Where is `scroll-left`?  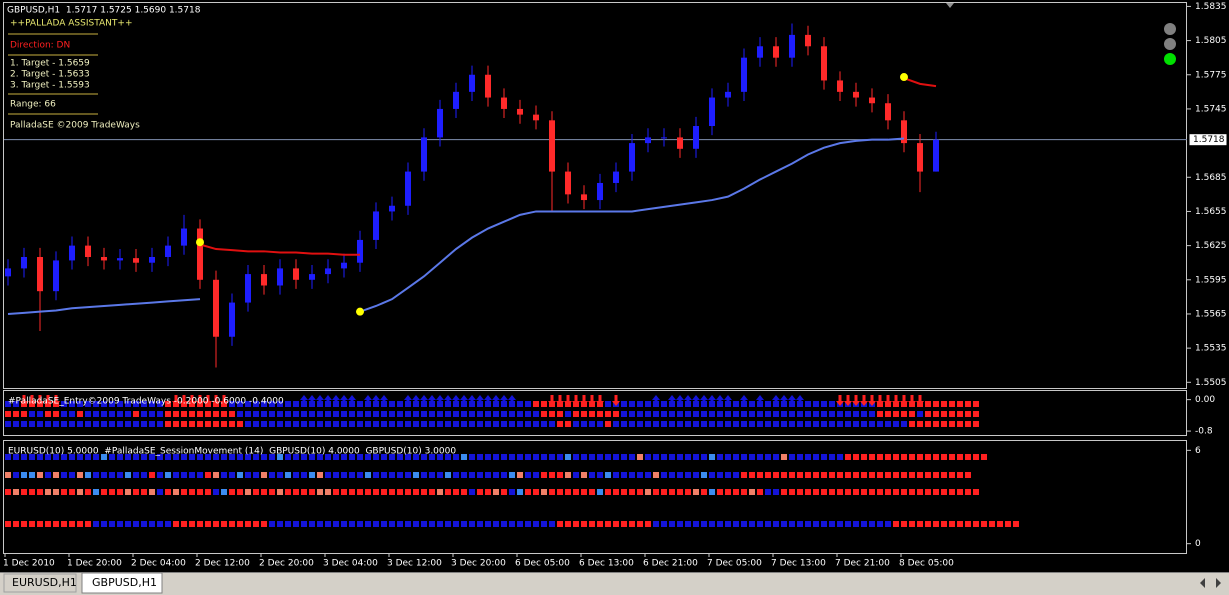
scroll-left is located at coordinates (1202, 583).